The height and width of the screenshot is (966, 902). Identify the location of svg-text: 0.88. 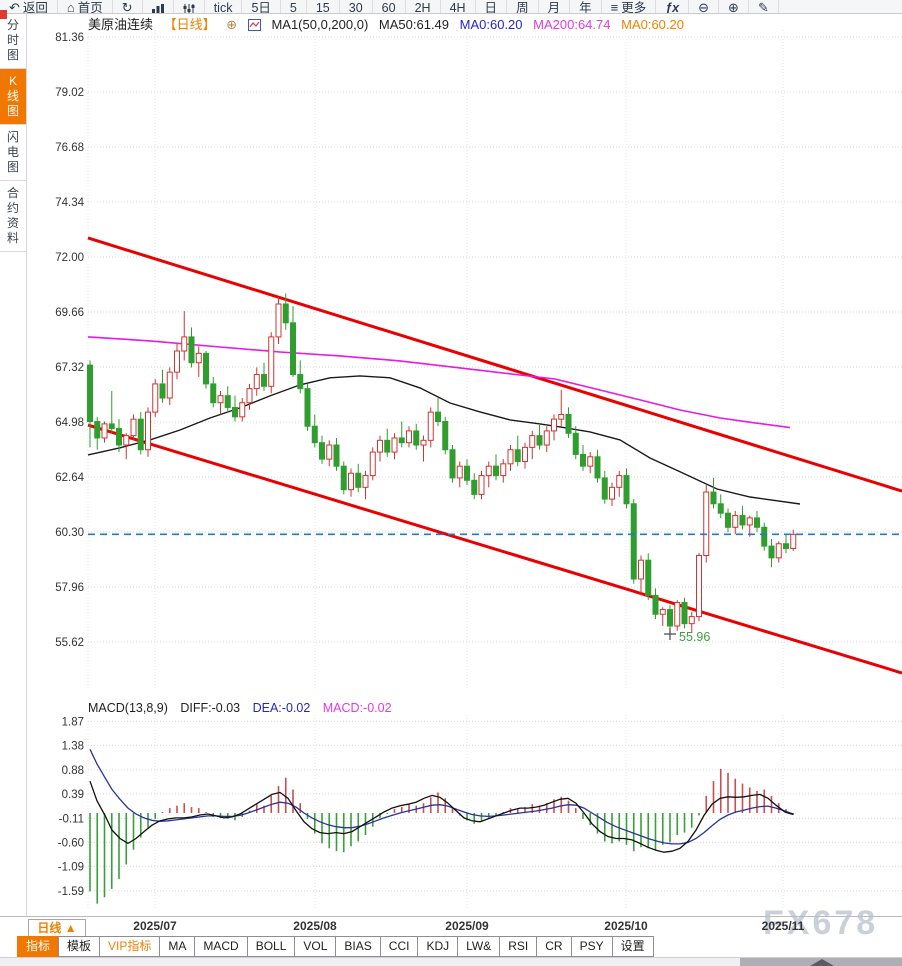
(73, 771).